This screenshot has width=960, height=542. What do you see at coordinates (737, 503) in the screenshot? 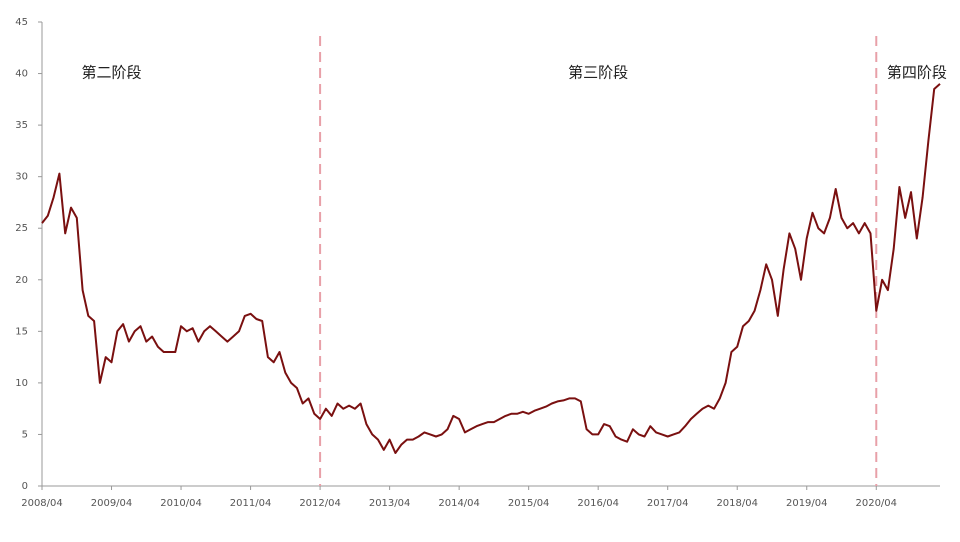
I see `x-tick-label: 2018/04` at bounding box center [737, 503].